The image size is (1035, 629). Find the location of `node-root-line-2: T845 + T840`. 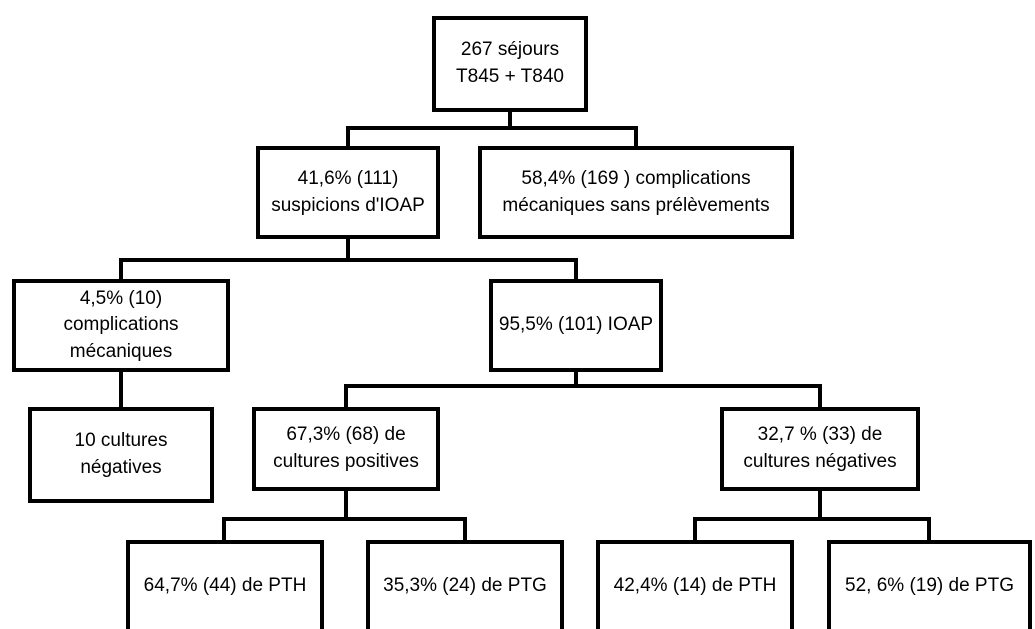

node-root-line-2: T845 + T840 is located at coordinates (510, 76).